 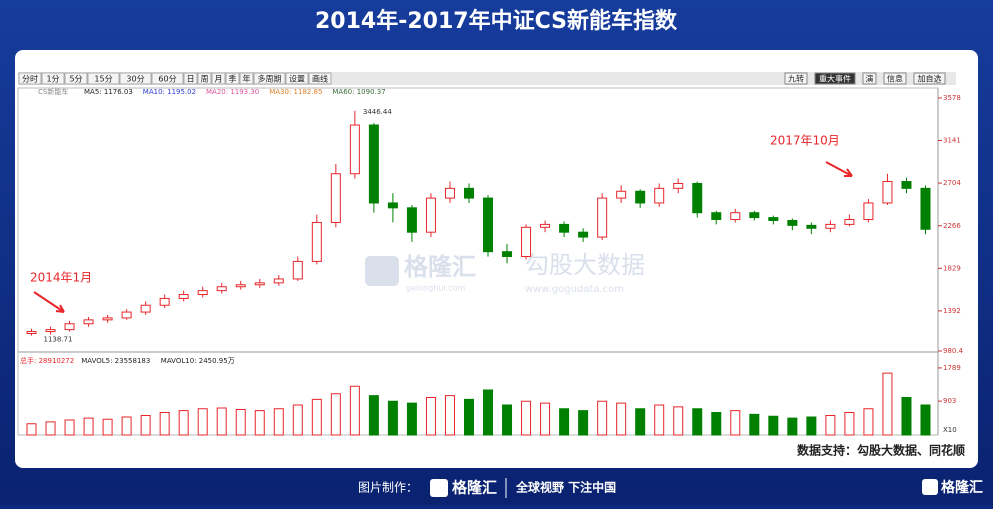 What do you see at coordinates (952, 368) in the screenshot?
I see `y-tick-label: 1789` at bounding box center [952, 368].